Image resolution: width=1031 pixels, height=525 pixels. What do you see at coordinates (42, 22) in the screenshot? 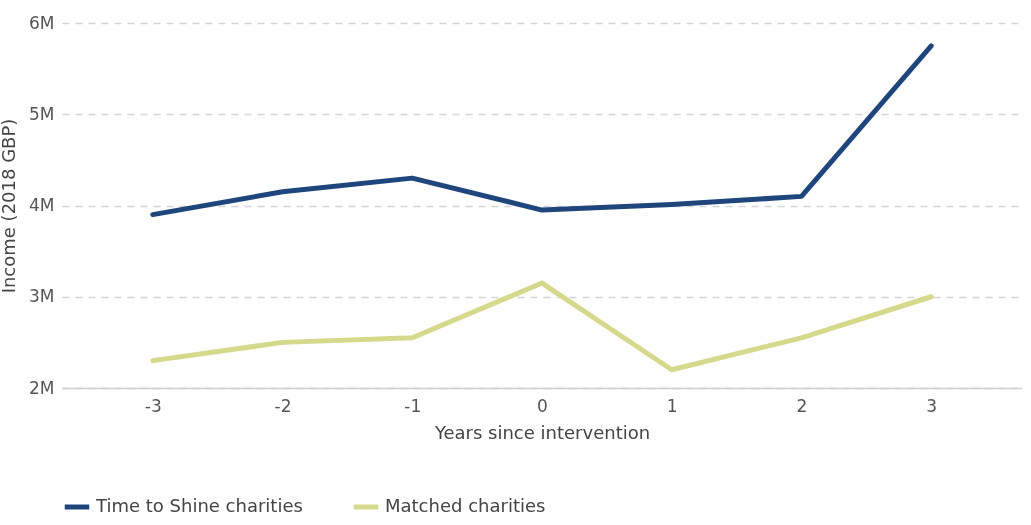
I see `y-tick-label: 6M` at bounding box center [42, 22].